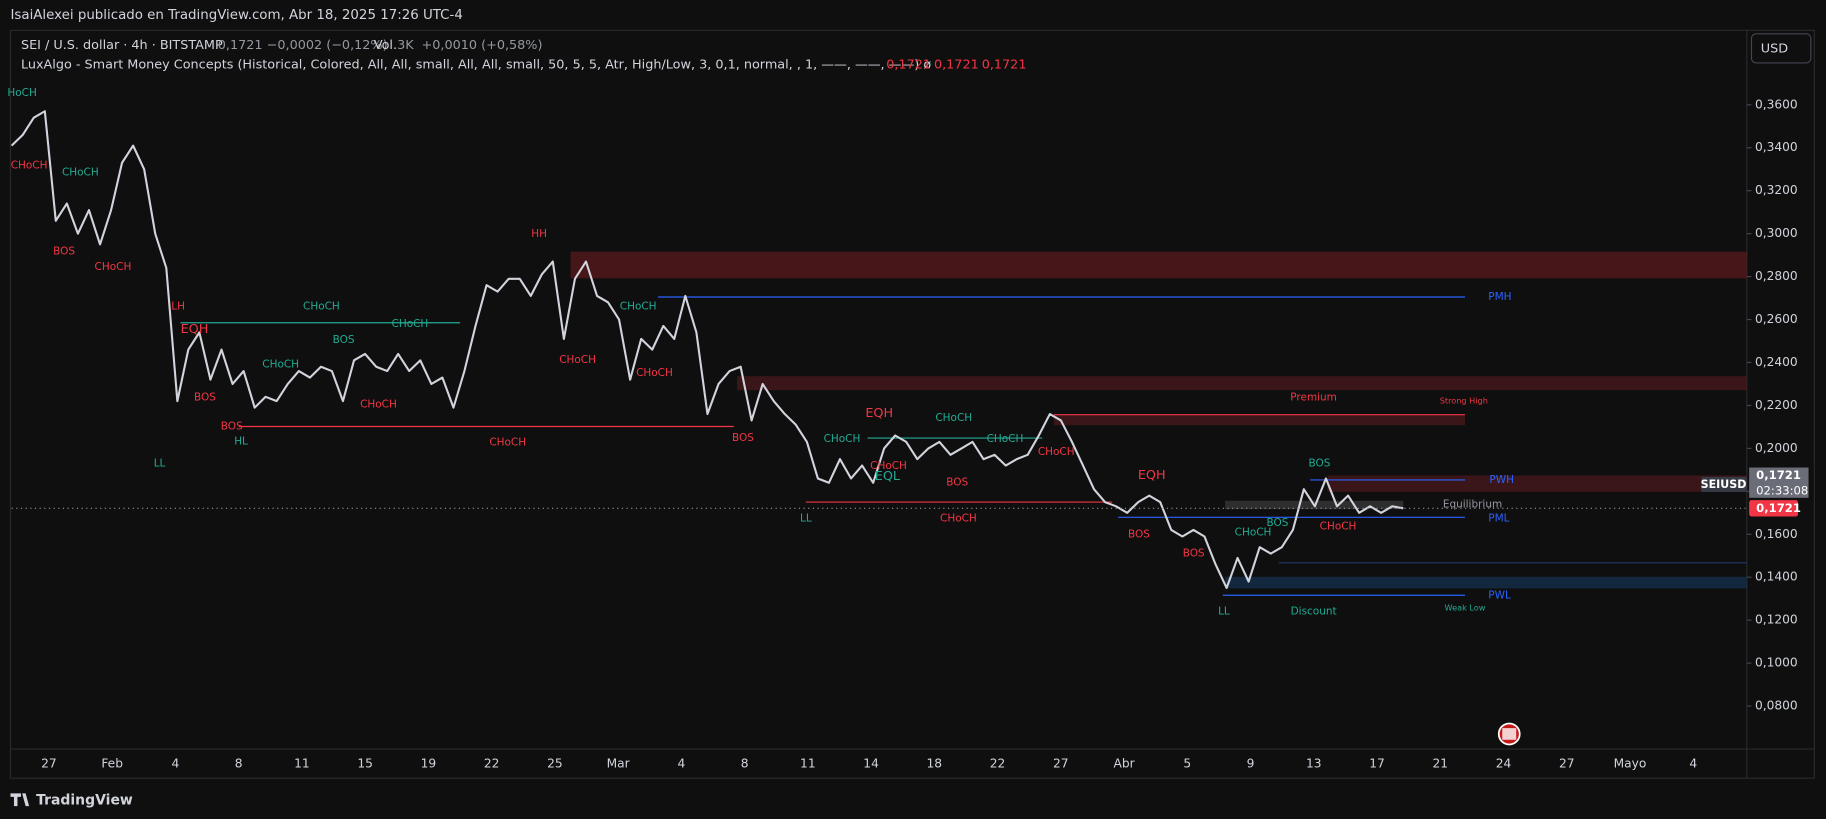 The image size is (1826, 819). Describe the element at coordinates (385, 45) in the screenshot. I see `volume-label: Vol.` at that location.